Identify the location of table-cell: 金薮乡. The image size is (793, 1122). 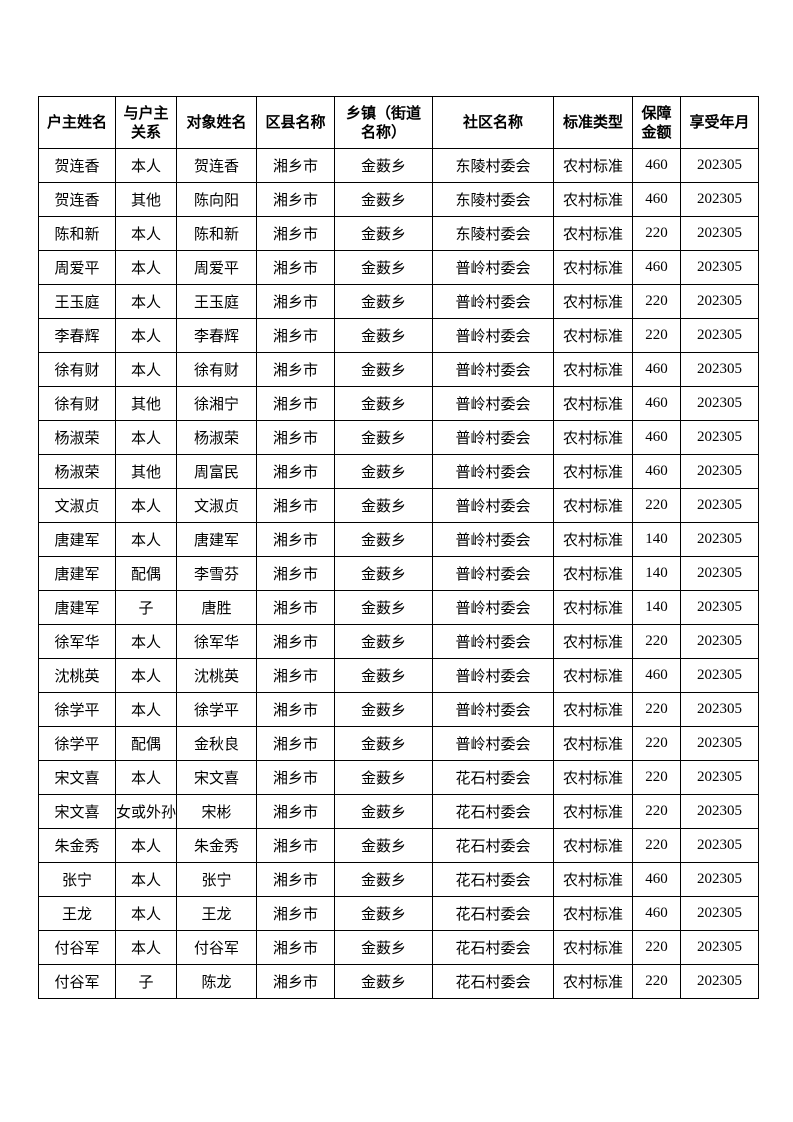
(383, 811).